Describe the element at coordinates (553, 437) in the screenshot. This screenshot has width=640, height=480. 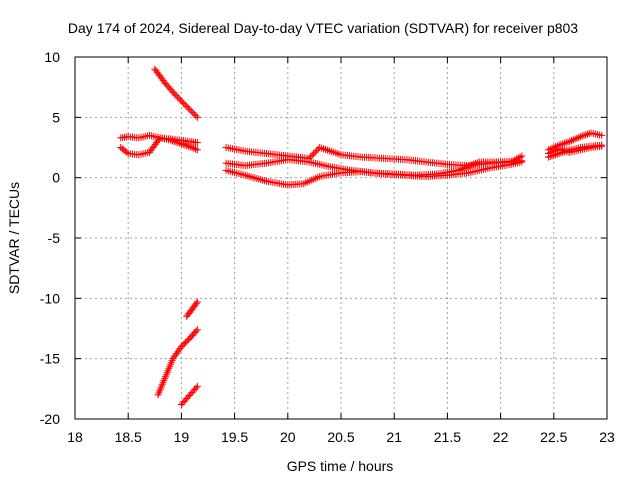
I see `x-tick-label: 22.5` at that location.